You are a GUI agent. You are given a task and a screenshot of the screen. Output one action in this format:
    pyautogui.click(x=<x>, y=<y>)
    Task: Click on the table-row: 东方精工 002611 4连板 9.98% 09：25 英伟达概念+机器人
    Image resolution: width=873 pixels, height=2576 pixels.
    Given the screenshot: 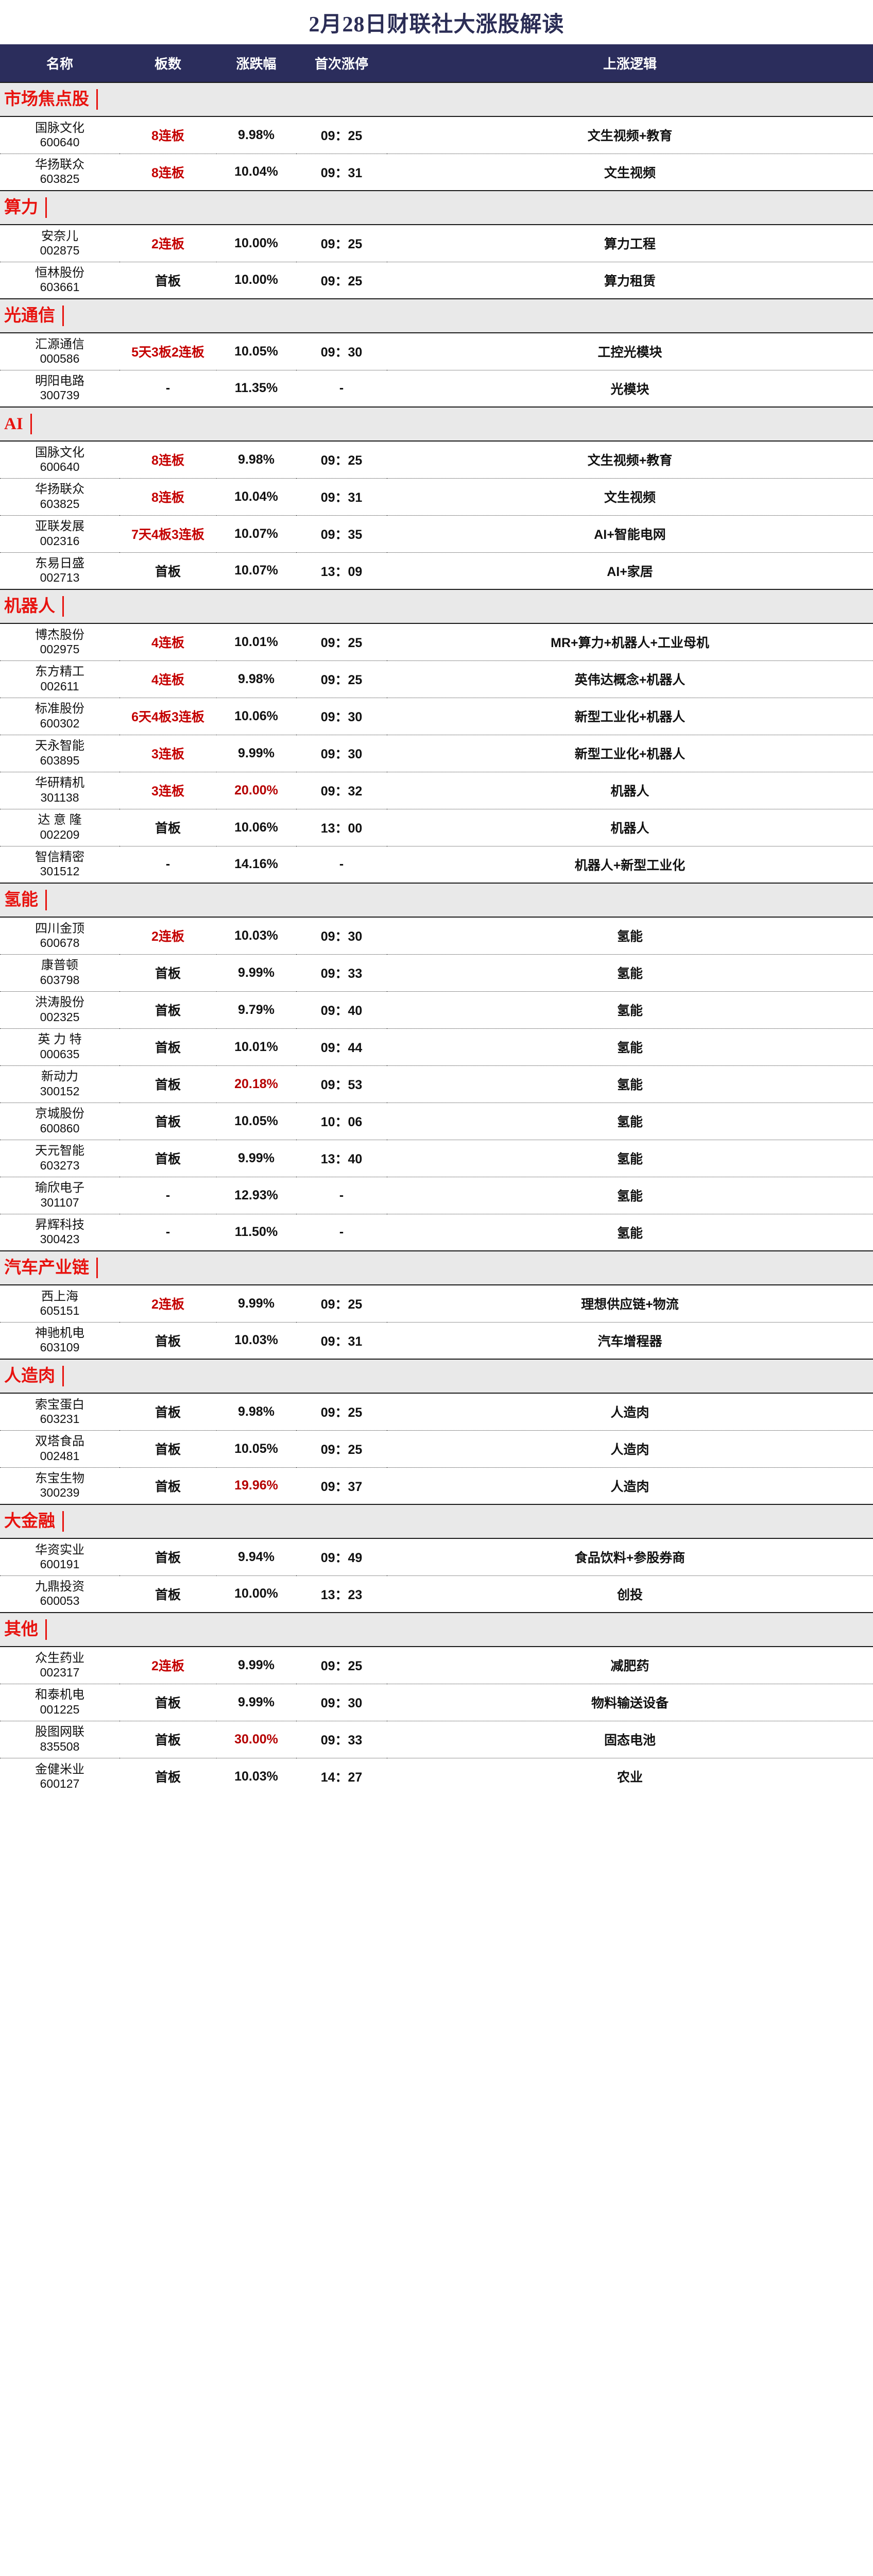 What is the action you would take?
    pyautogui.click(x=436, y=679)
    